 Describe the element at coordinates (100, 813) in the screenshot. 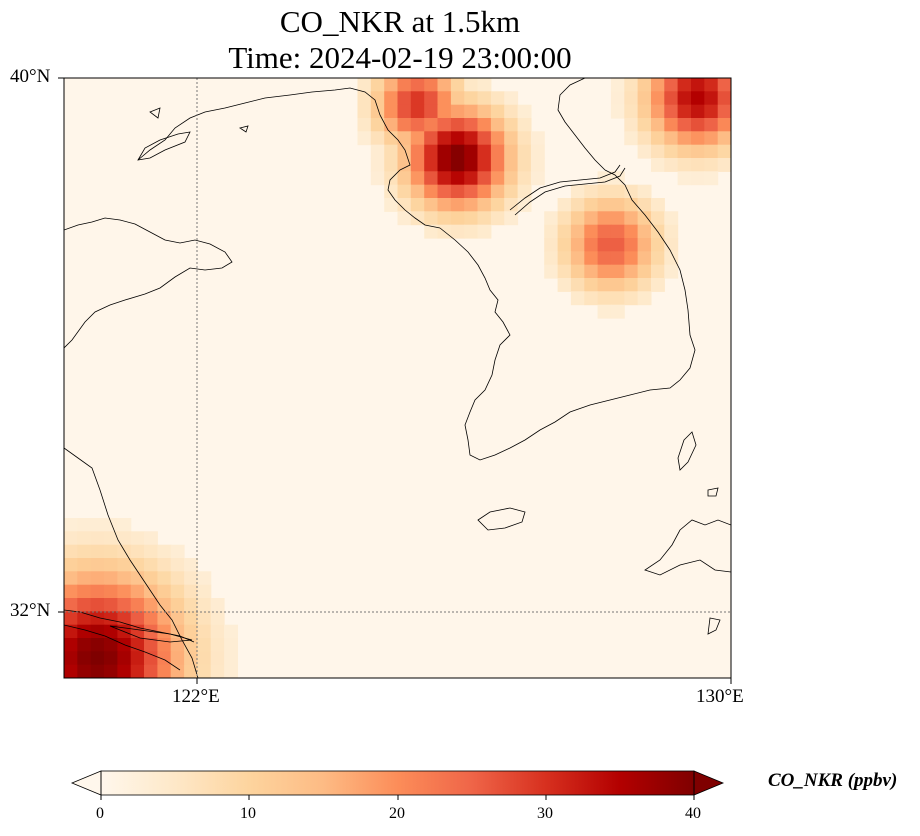

I see `cbar-label-0: 0` at that location.